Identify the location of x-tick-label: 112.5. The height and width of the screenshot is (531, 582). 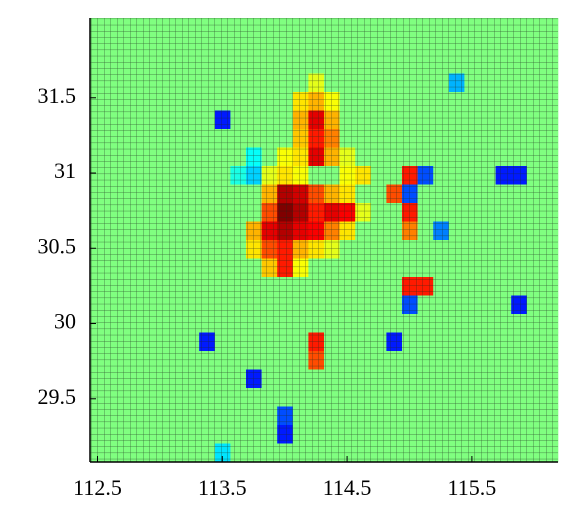
(97, 487).